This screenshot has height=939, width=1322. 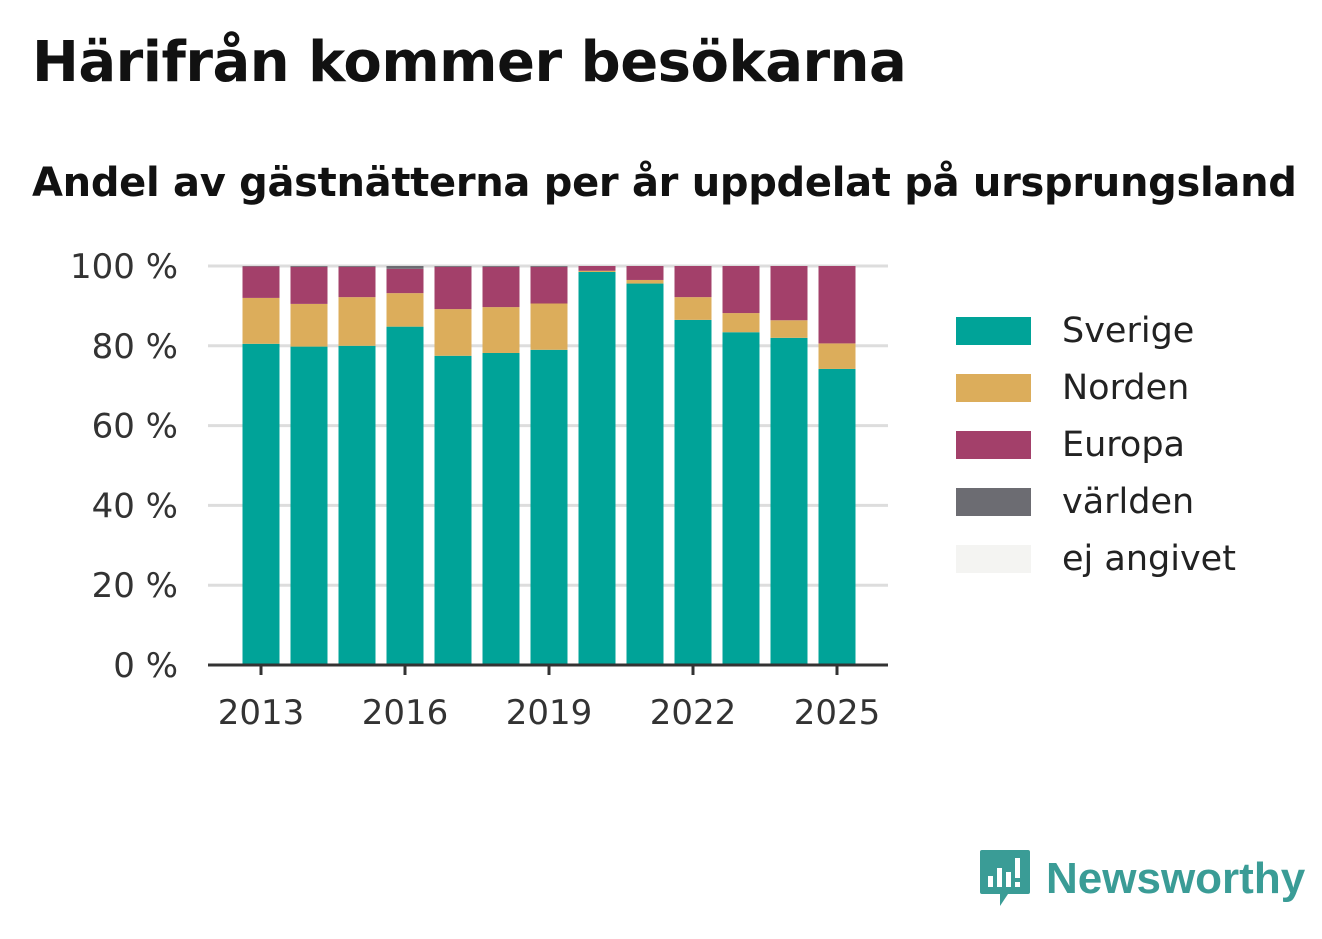 I want to click on x-tick-label: 2019, so click(x=549, y=713).